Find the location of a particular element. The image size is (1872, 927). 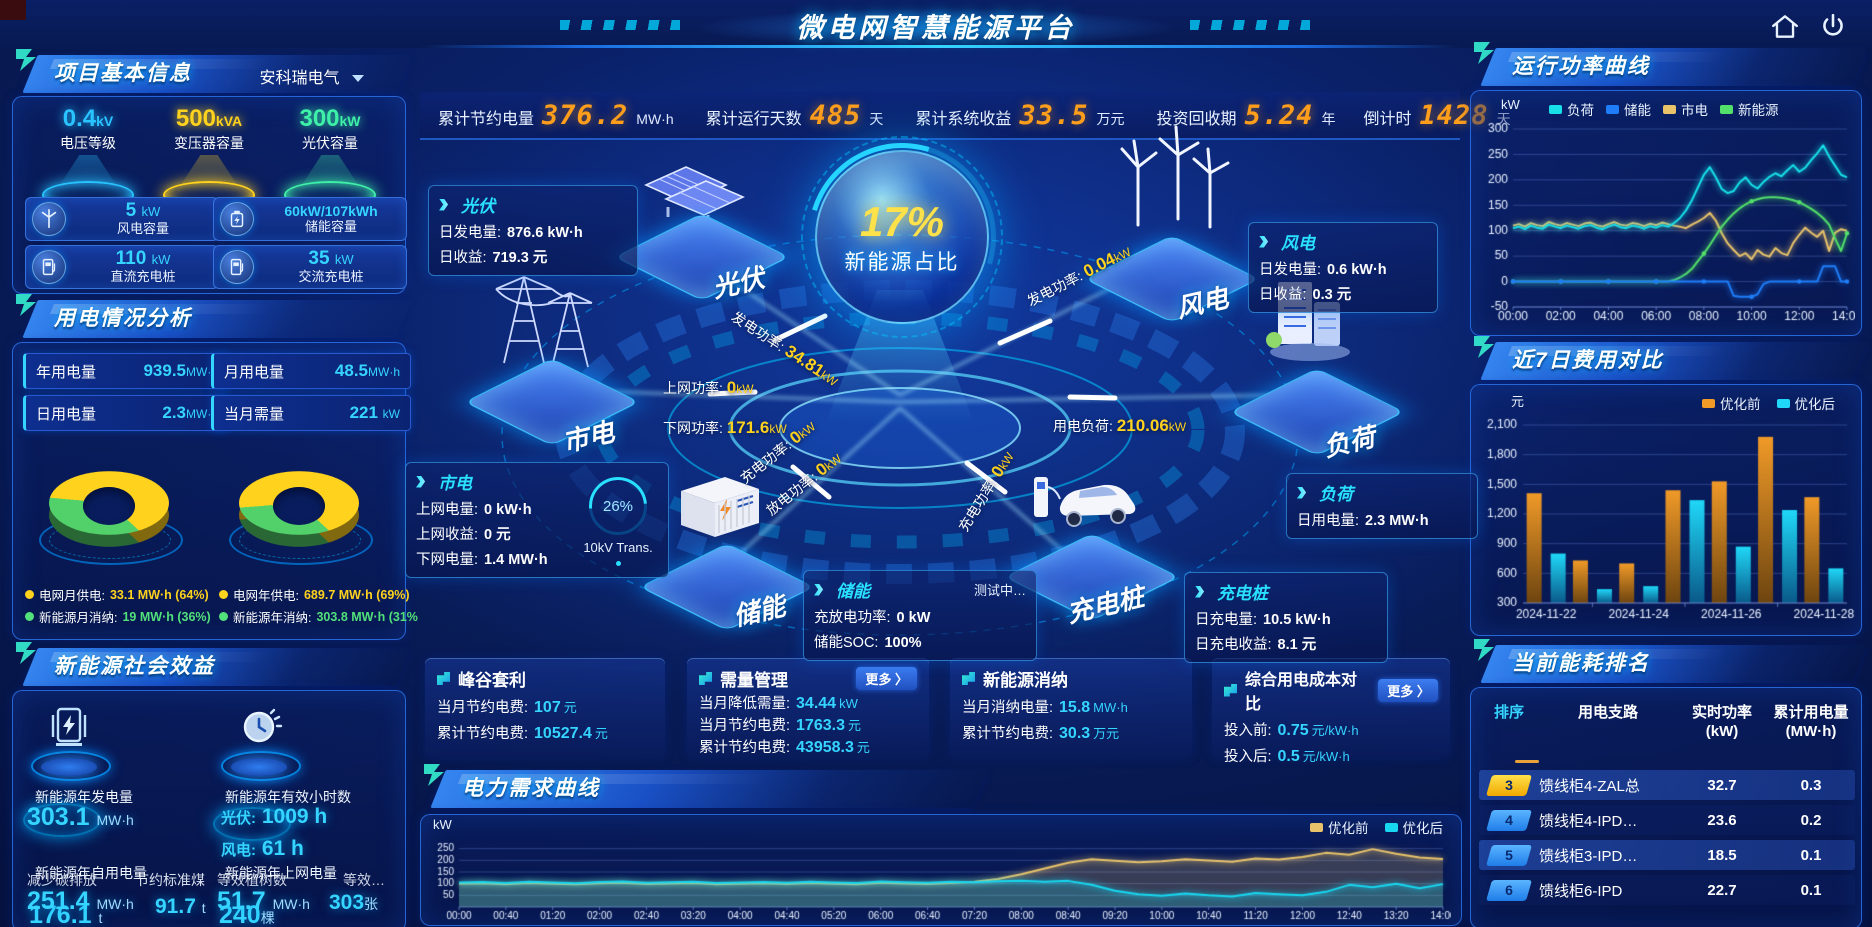

rank-badge: 3 is located at coordinates (1509, 785).